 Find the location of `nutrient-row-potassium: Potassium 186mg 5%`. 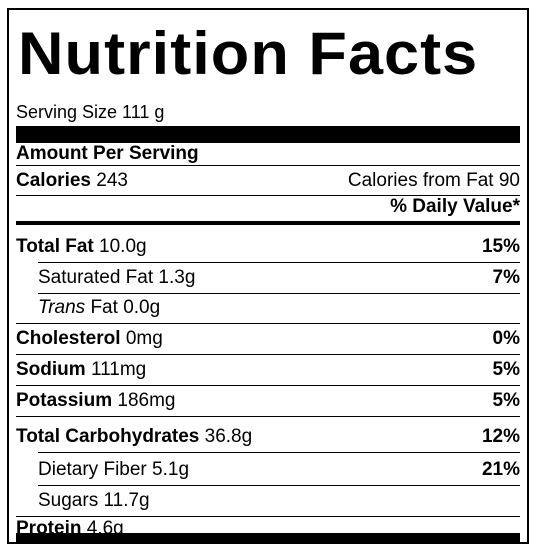

nutrient-row-potassium: Potassium 186mg 5% is located at coordinates (268, 401).